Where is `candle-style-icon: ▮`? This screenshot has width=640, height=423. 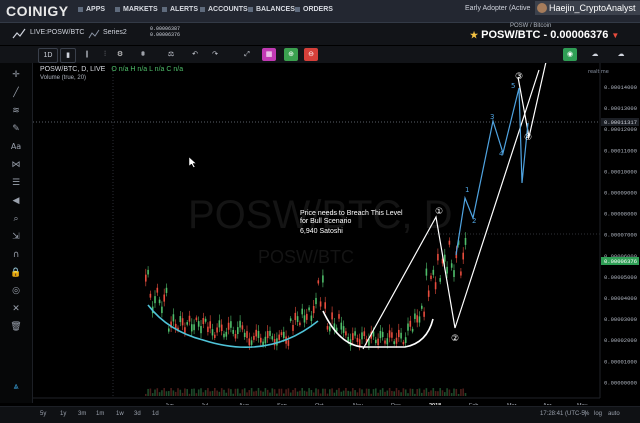
candle-style-icon: ▮ is located at coordinates (68, 55).